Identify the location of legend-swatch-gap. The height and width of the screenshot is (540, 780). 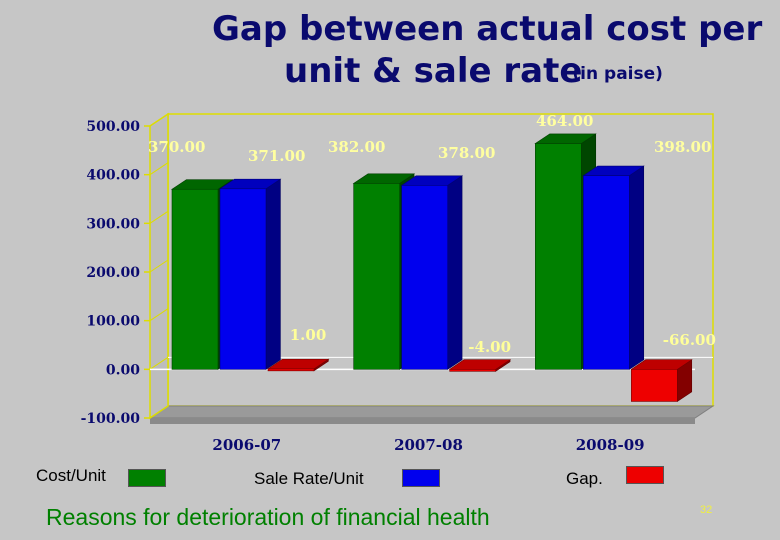
(645, 475).